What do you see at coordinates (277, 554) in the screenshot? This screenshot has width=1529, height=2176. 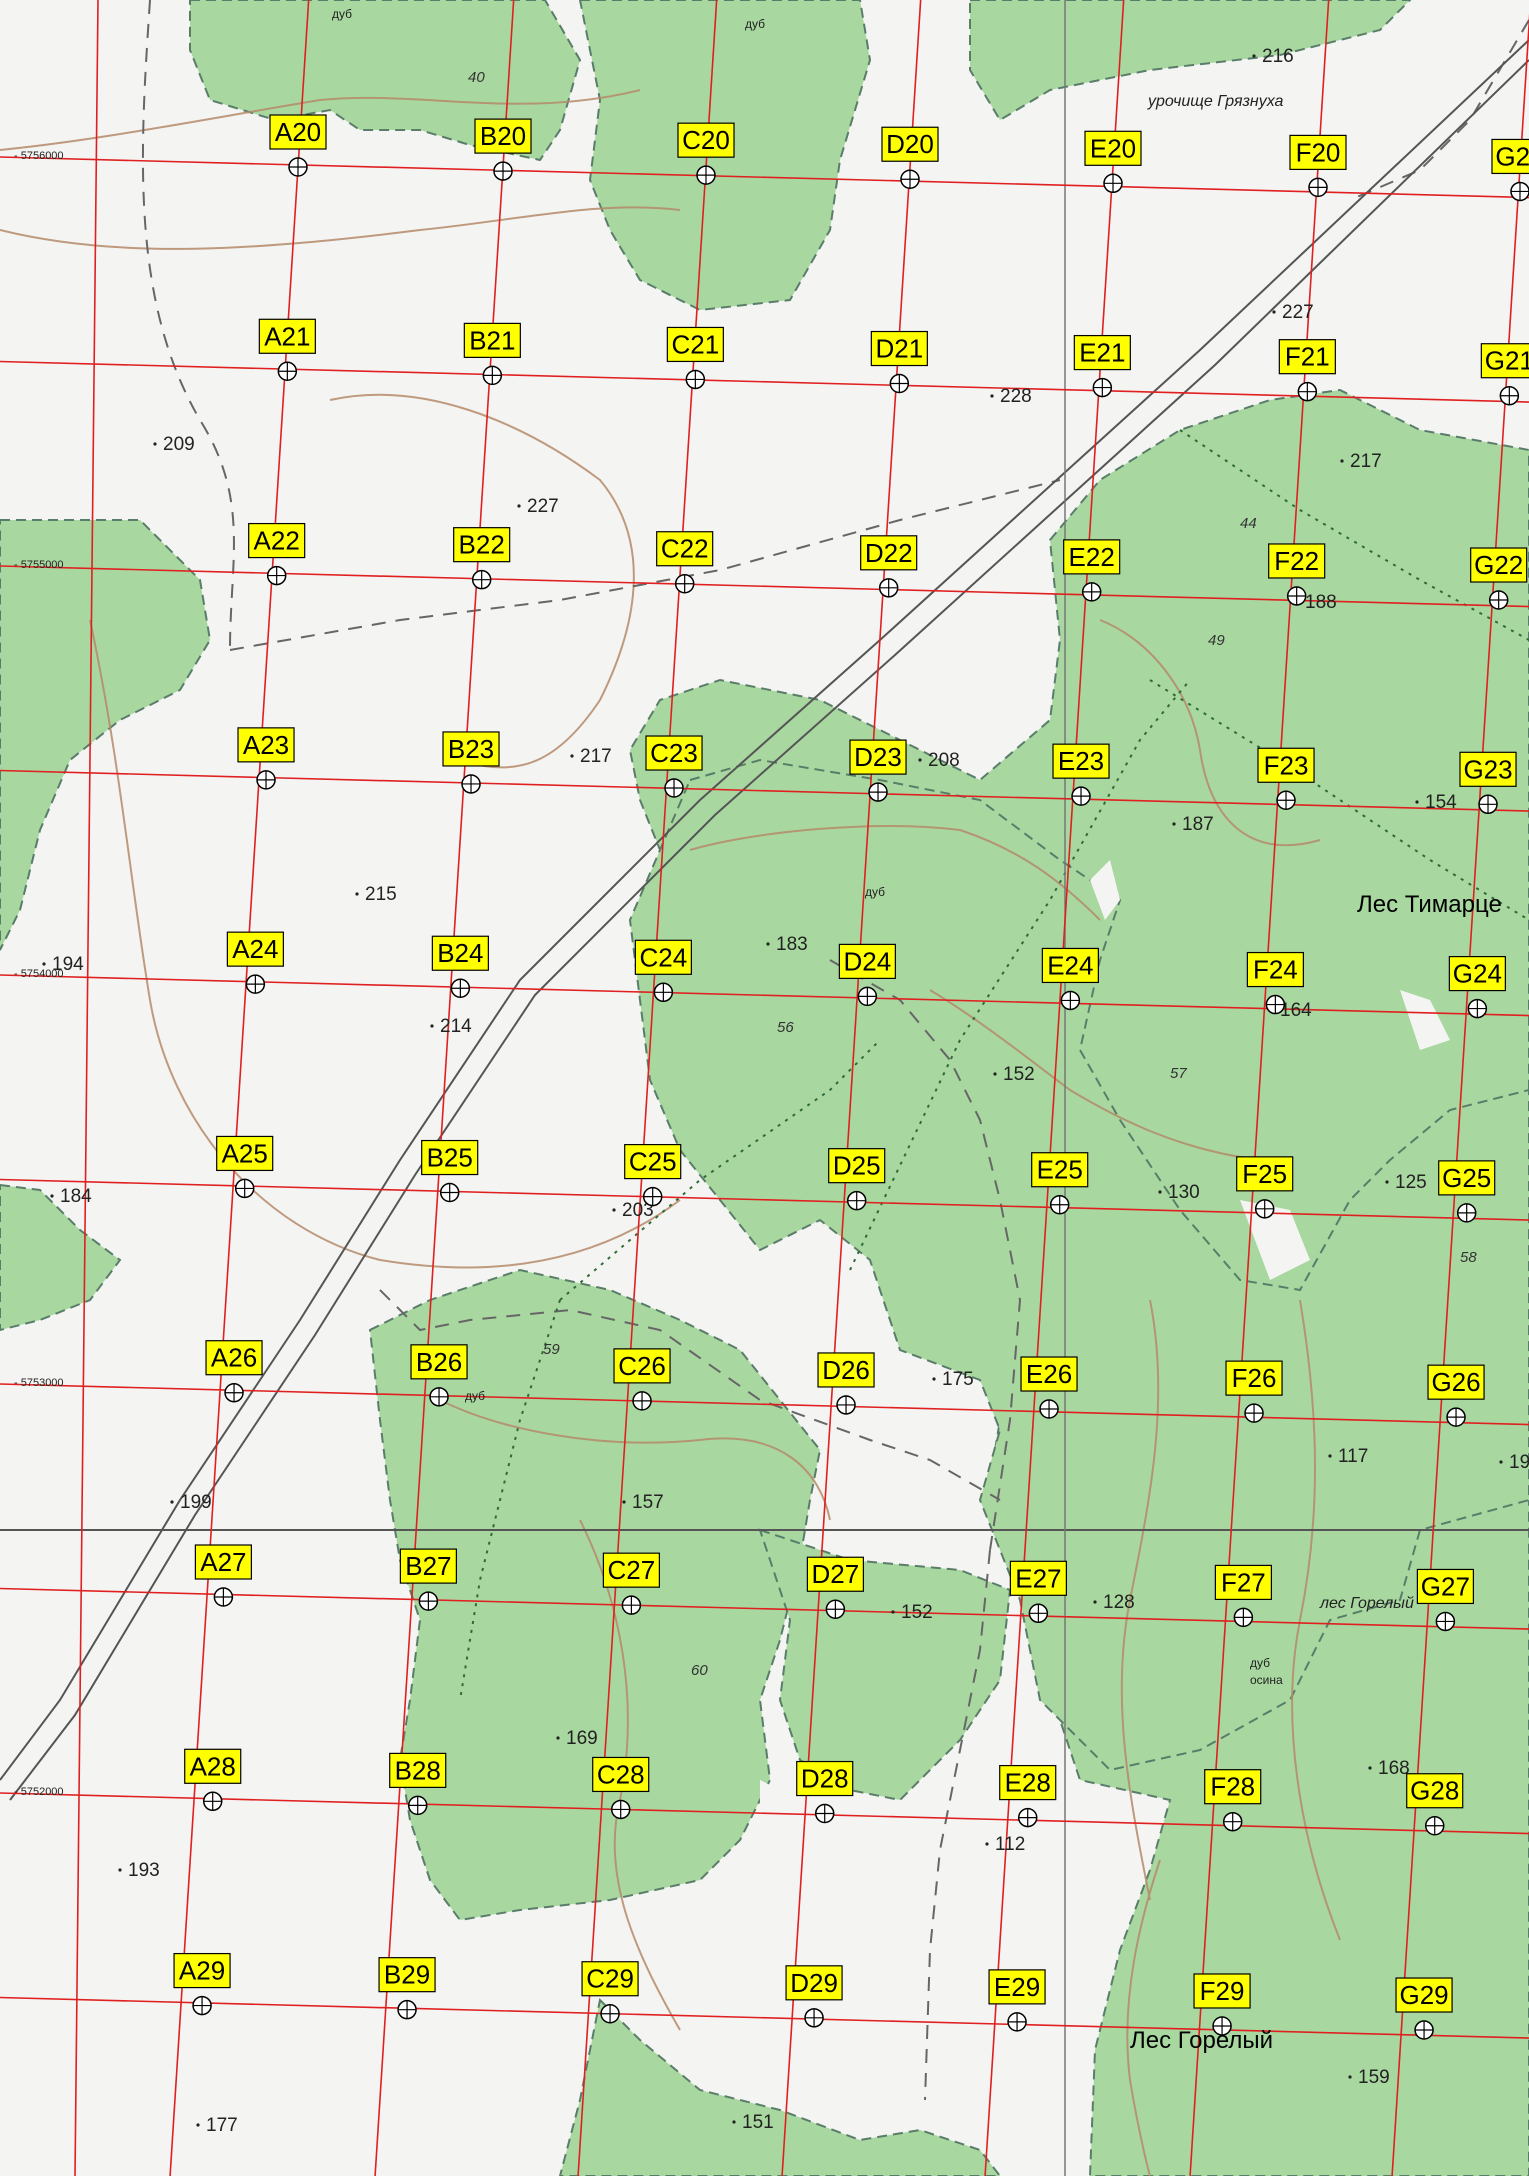 I see `grid-marker-A22: A22` at bounding box center [277, 554].